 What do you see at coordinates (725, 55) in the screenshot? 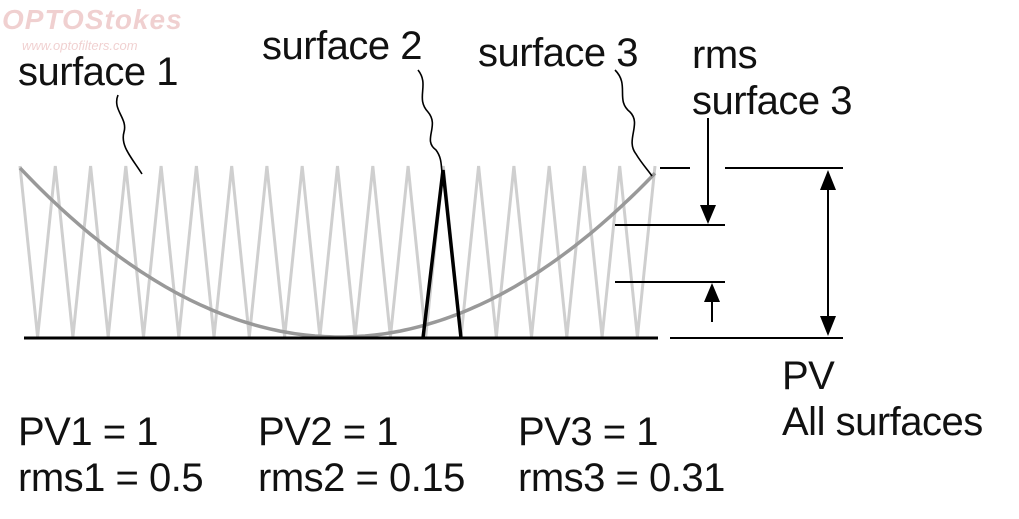
I see `rms-surface-3-label-line1: rms` at bounding box center [725, 55].